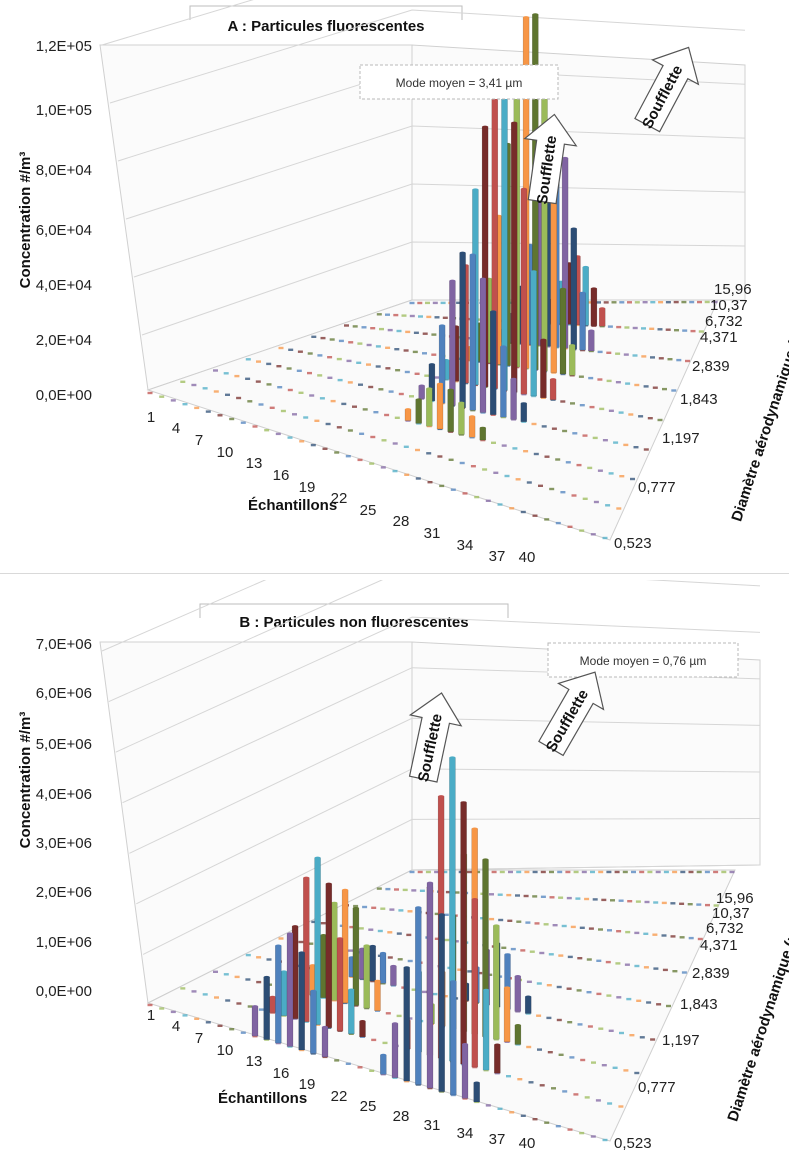 Image resolution: width=789 pixels, height=1156 pixels. What do you see at coordinates (307, 1084) in the screenshot?
I see `x-tick-label: 19` at bounding box center [307, 1084].